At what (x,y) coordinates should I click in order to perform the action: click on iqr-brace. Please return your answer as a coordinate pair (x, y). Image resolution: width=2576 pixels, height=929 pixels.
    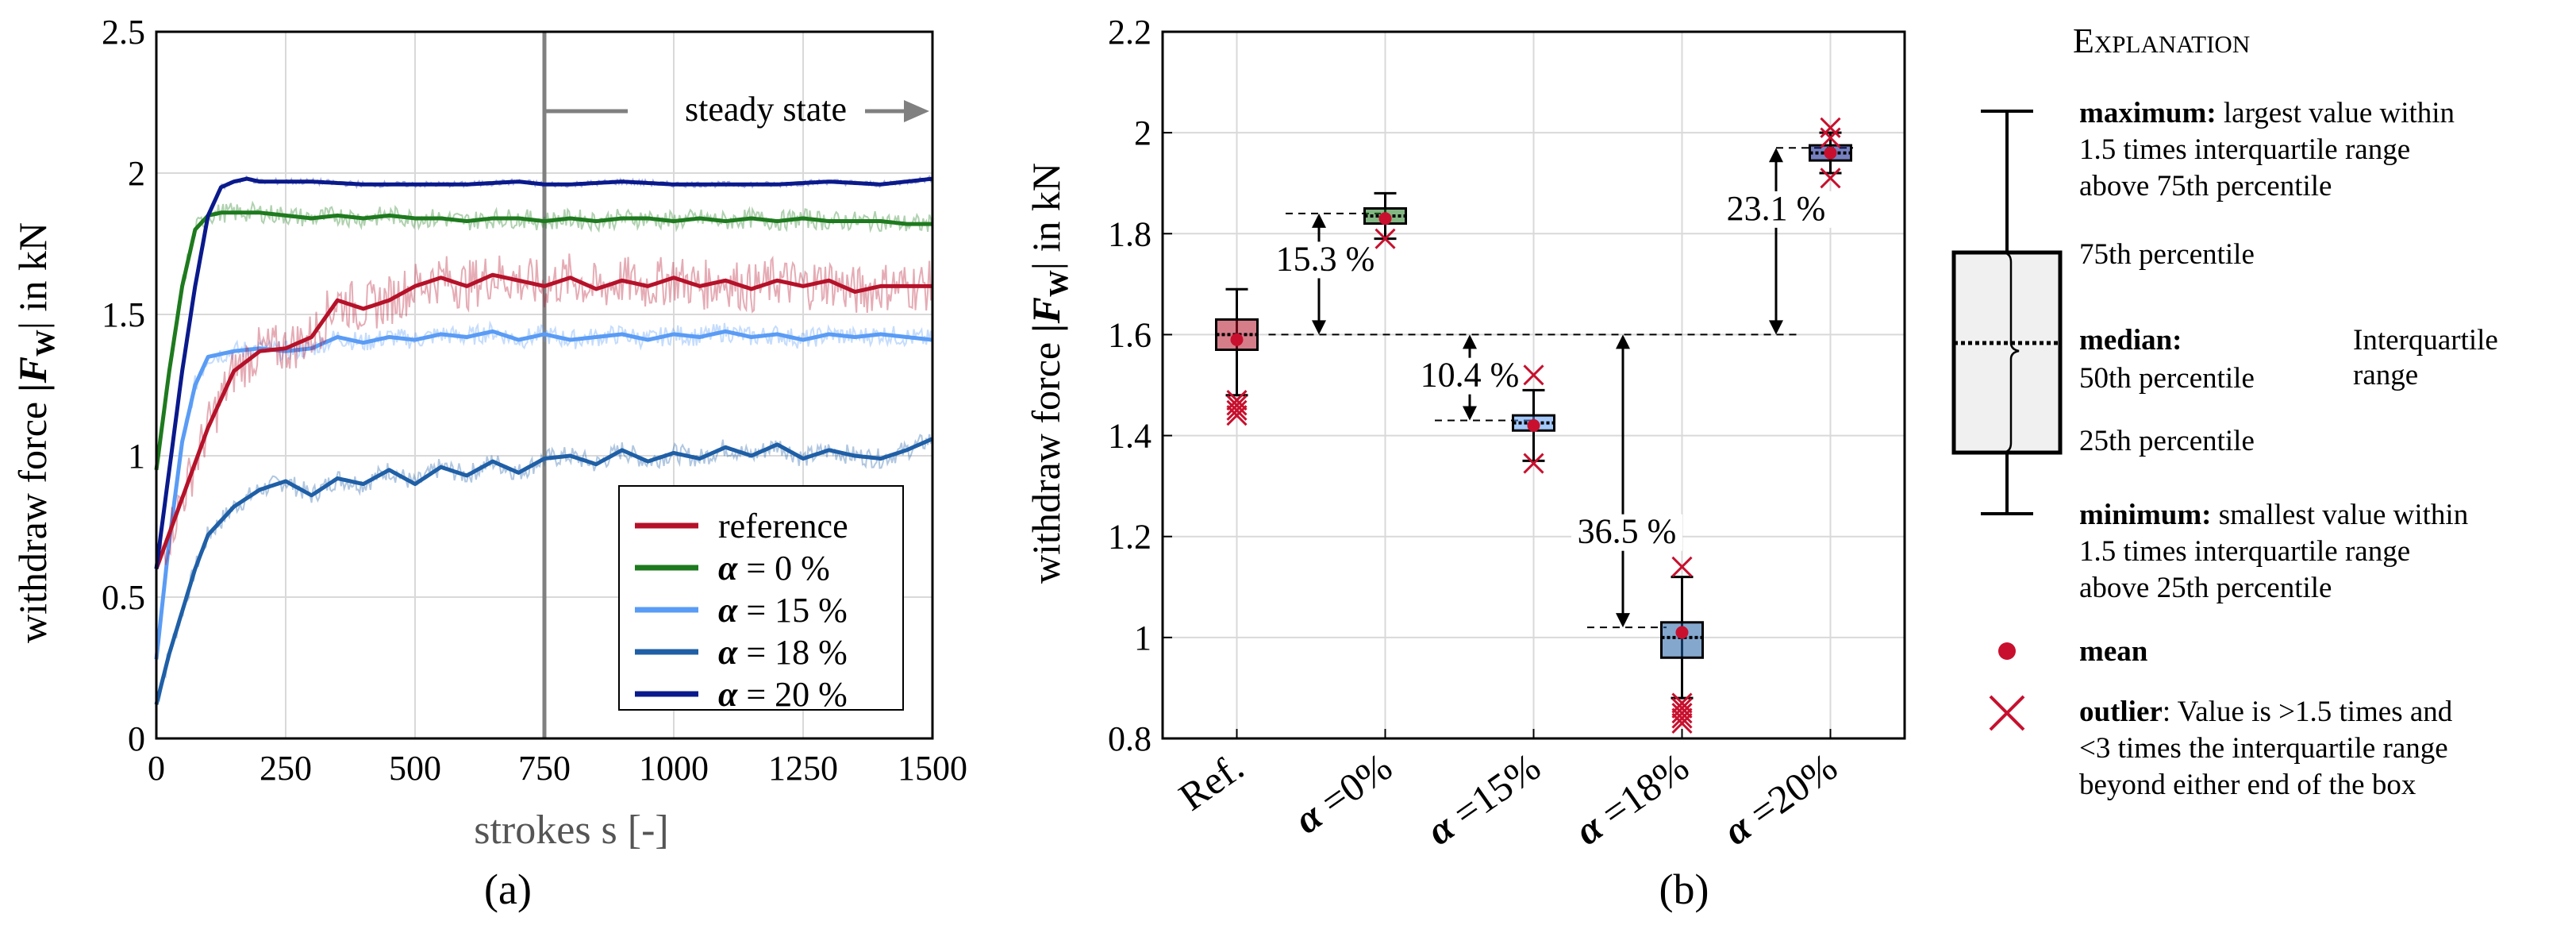
    Looking at the image, I should click on (2010, 353).